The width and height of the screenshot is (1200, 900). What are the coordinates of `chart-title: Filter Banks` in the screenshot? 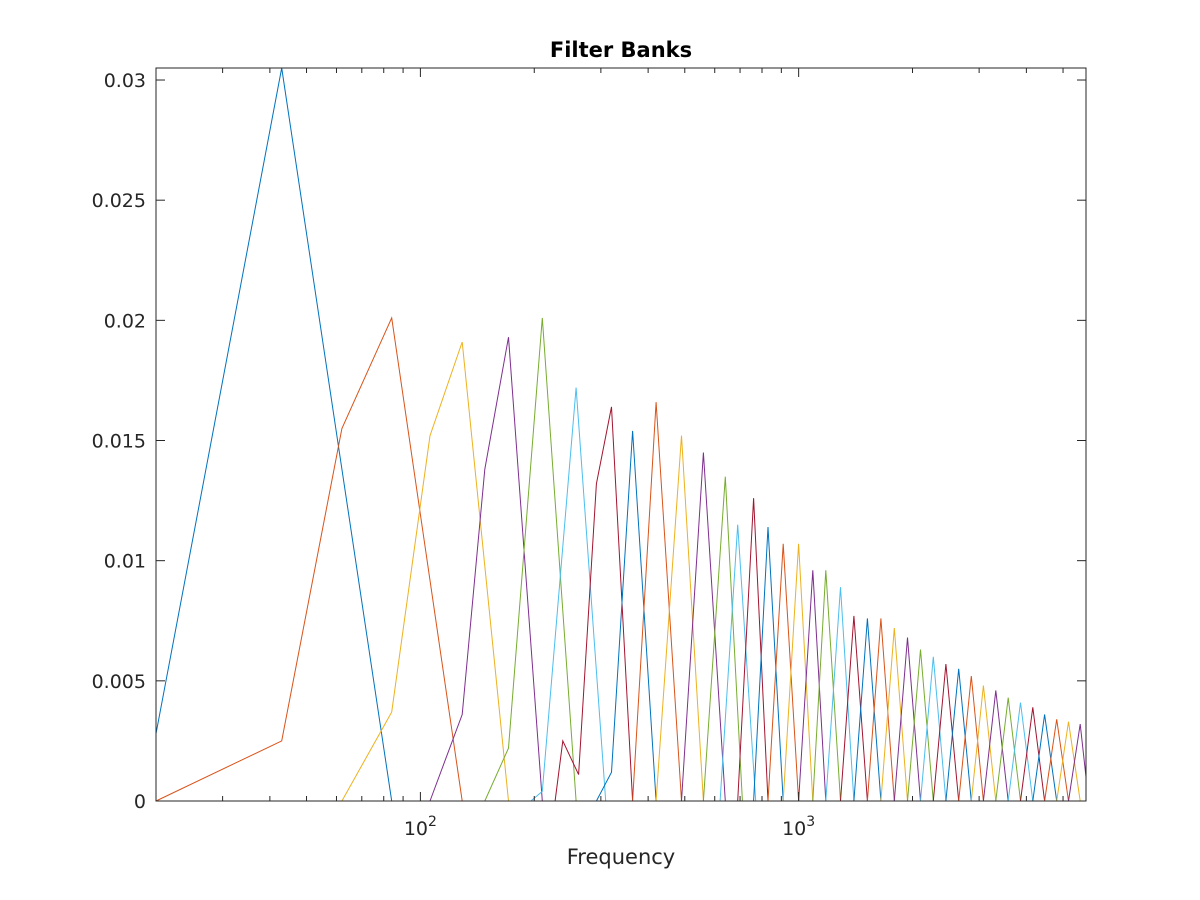 It's located at (621, 50).